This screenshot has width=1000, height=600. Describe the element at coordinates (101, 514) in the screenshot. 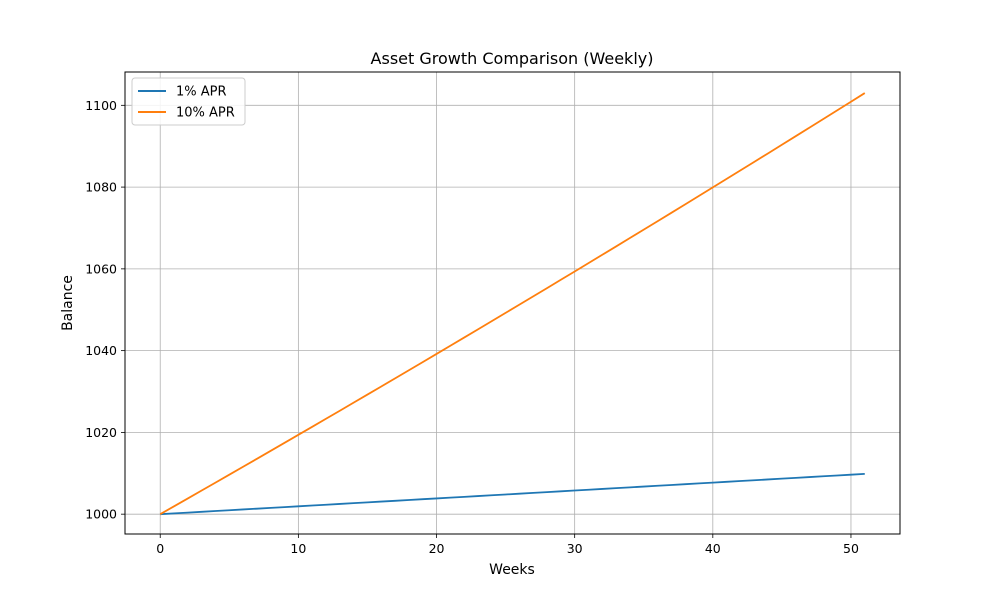

I see `y-tick-label: 1000` at that location.